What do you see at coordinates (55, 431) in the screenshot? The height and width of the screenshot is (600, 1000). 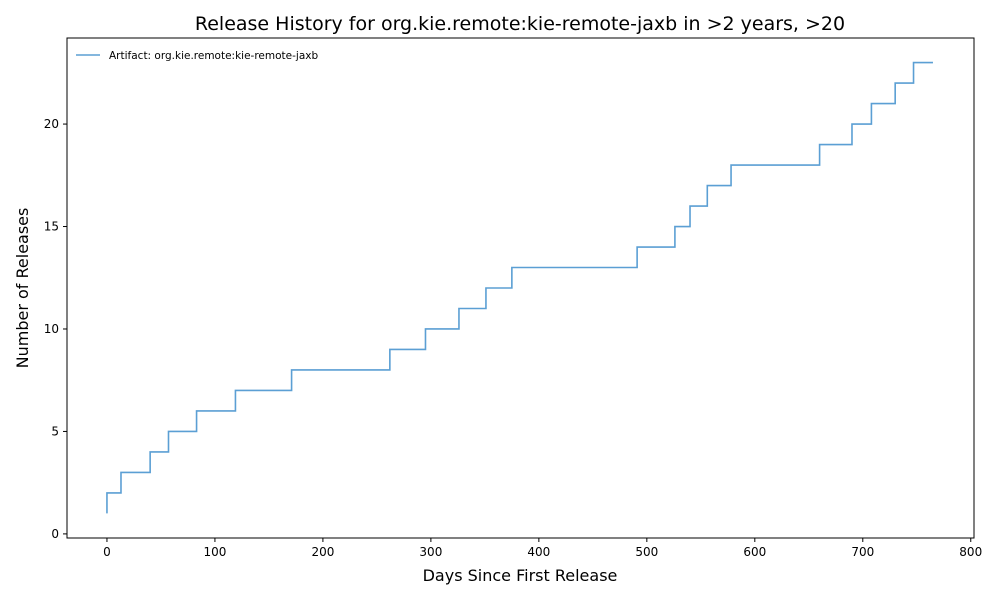 I see `y-tick-label: 5` at bounding box center [55, 431].